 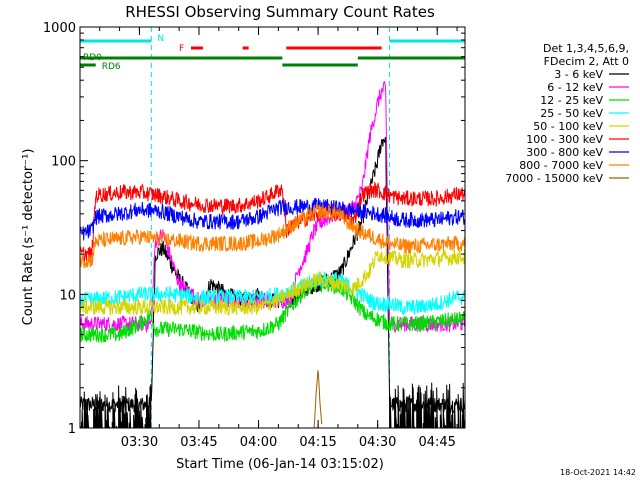 I want to click on plot-timestamp: 18-Oct-2021 14:42, so click(x=598, y=472).